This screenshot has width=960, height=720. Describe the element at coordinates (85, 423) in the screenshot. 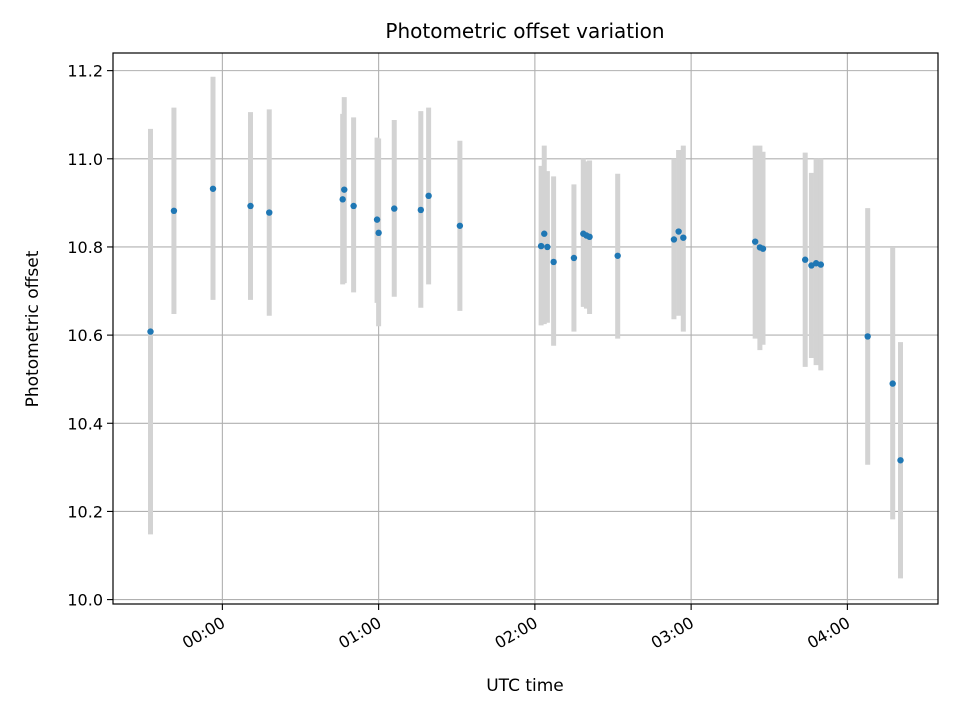

I see `y-tick-label: 10.4` at that location.